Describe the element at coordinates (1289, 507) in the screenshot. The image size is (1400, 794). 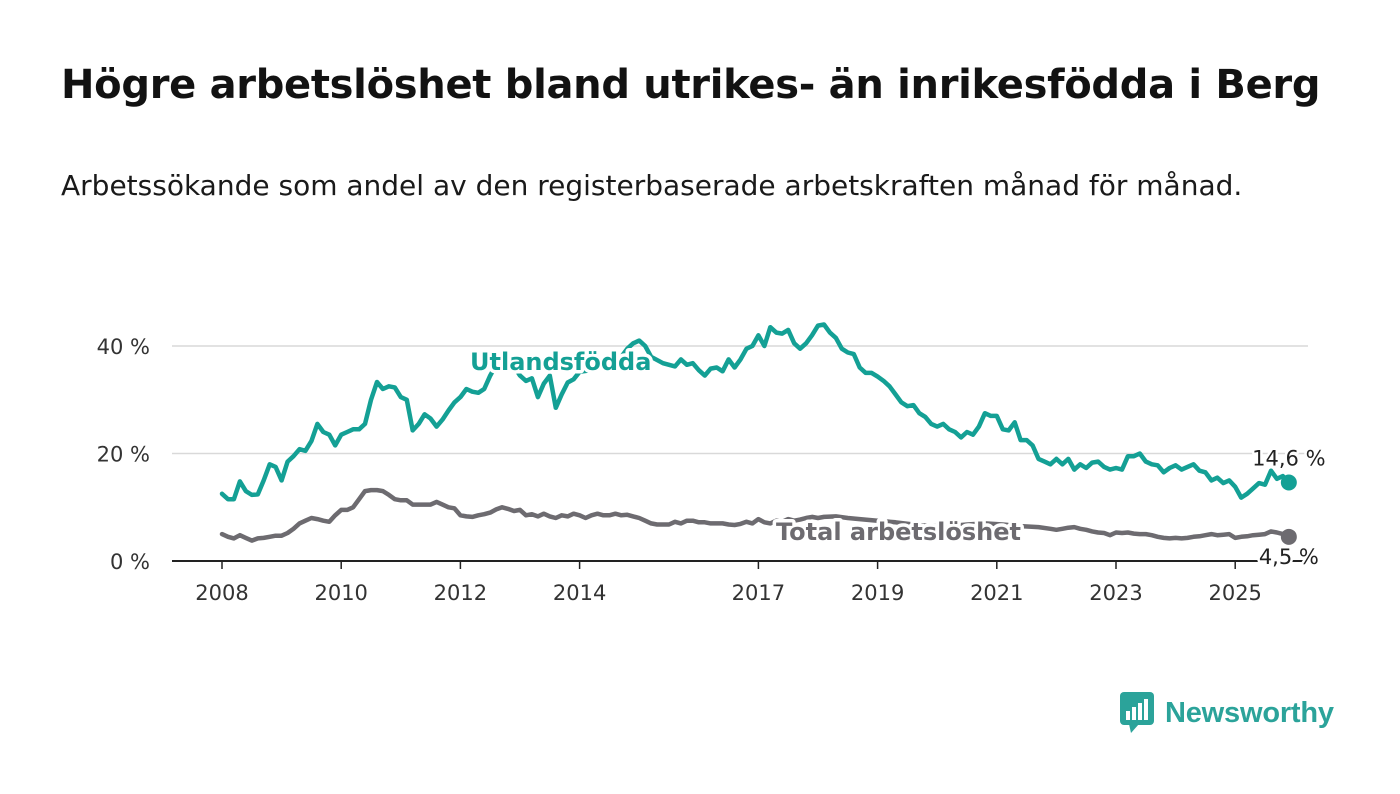
I see `end-markers: 14,6 % 4,5 %` at that location.